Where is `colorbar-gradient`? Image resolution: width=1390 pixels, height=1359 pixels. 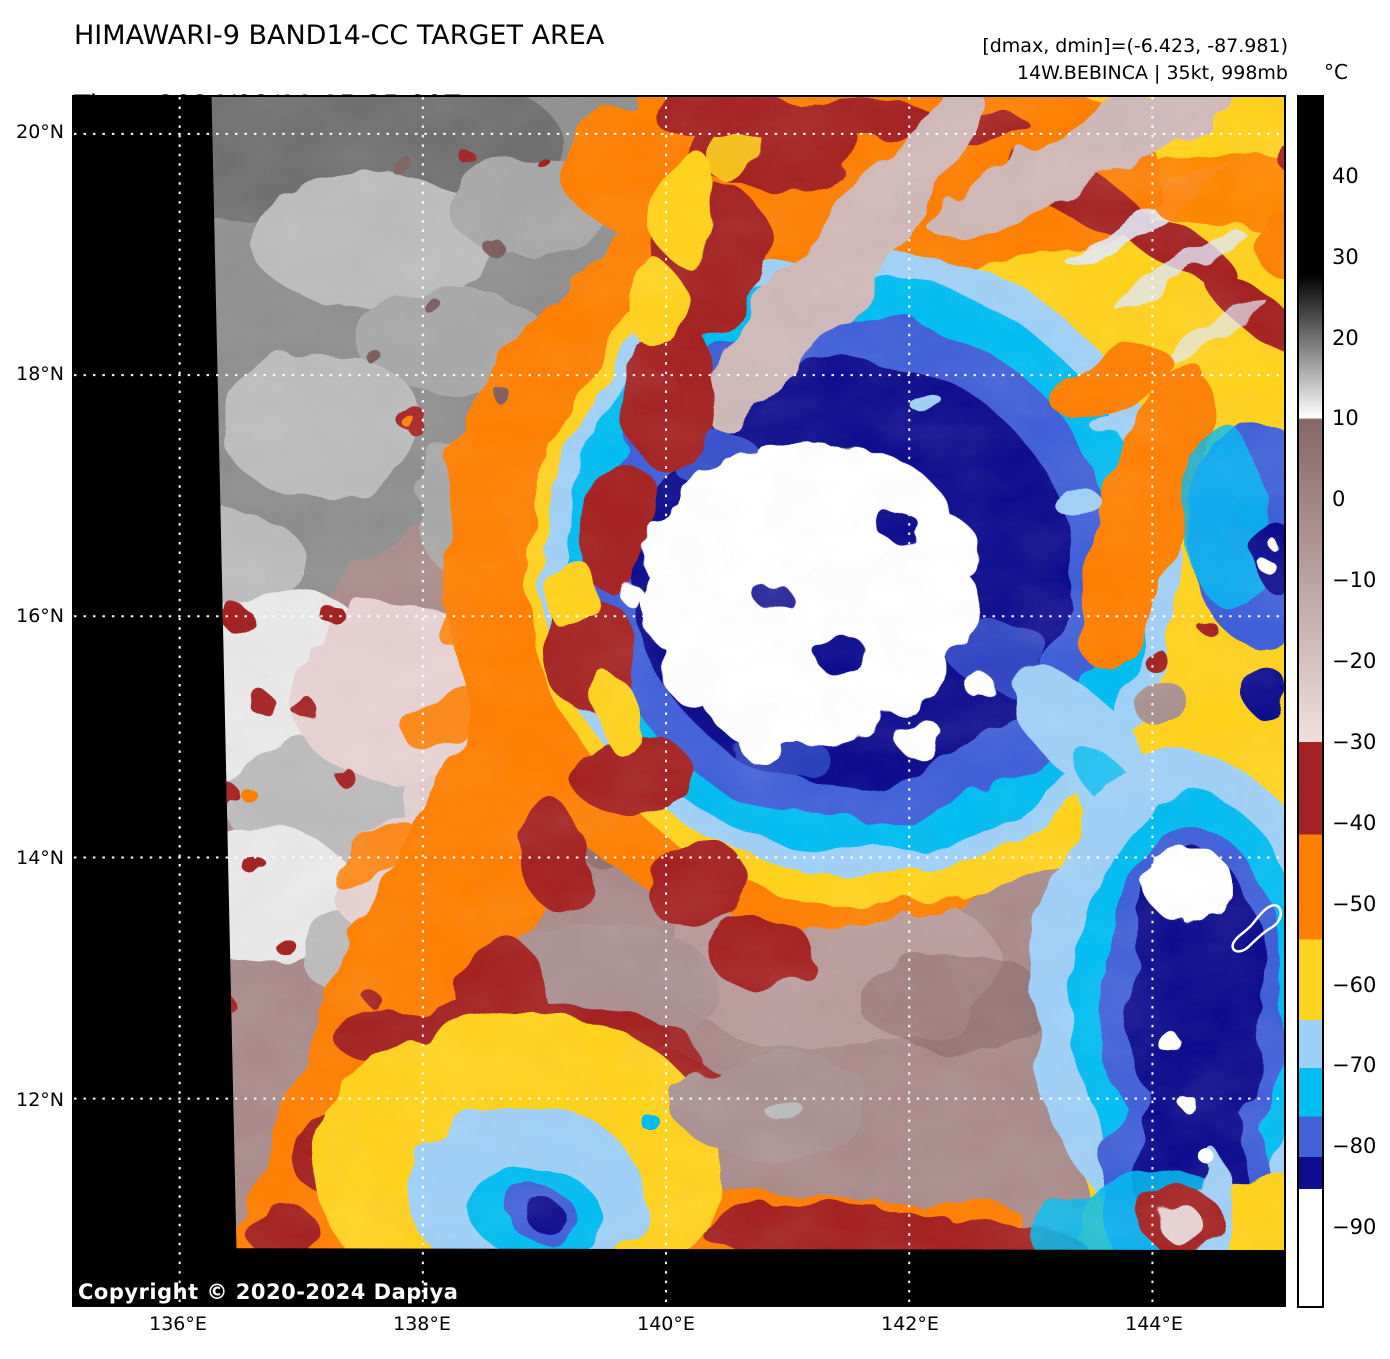
colorbar-gradient is located at coordinates (1310, 701).